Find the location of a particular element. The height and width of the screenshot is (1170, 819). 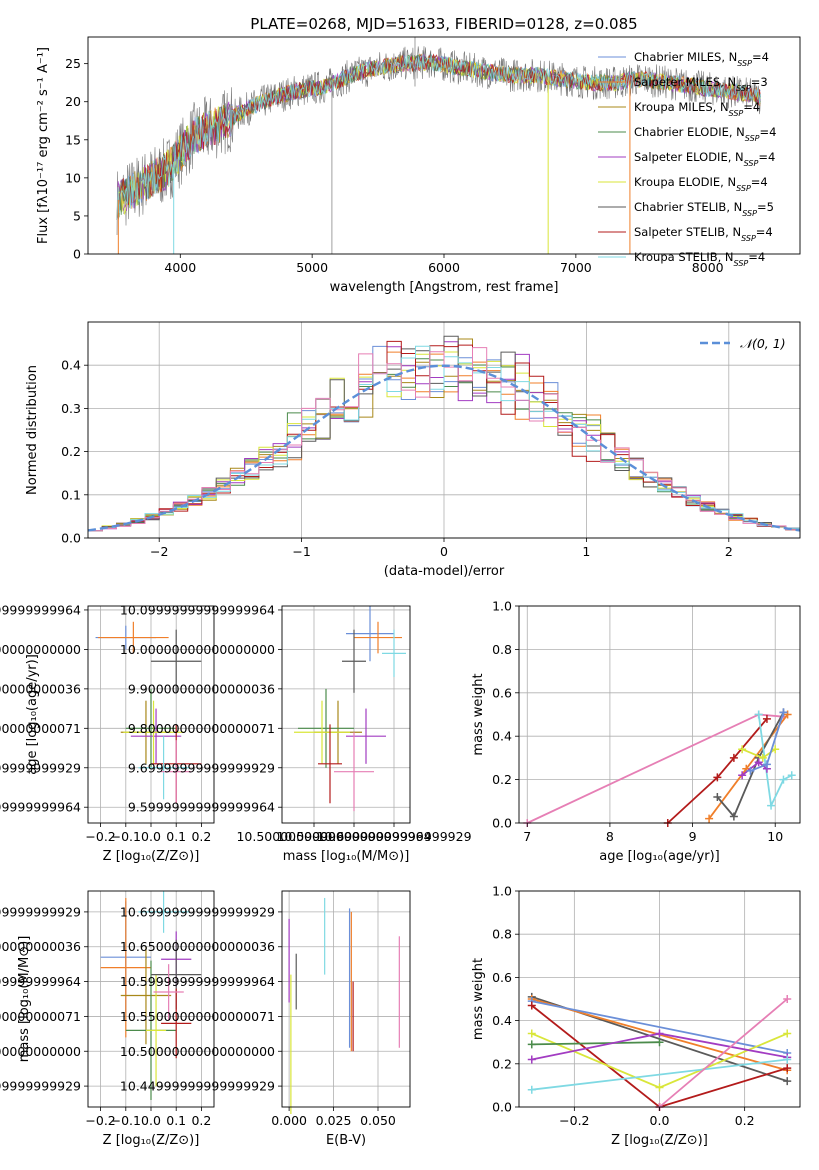

y-tick-label: 10.69999999999999929 is located at coordinates (40, 911).